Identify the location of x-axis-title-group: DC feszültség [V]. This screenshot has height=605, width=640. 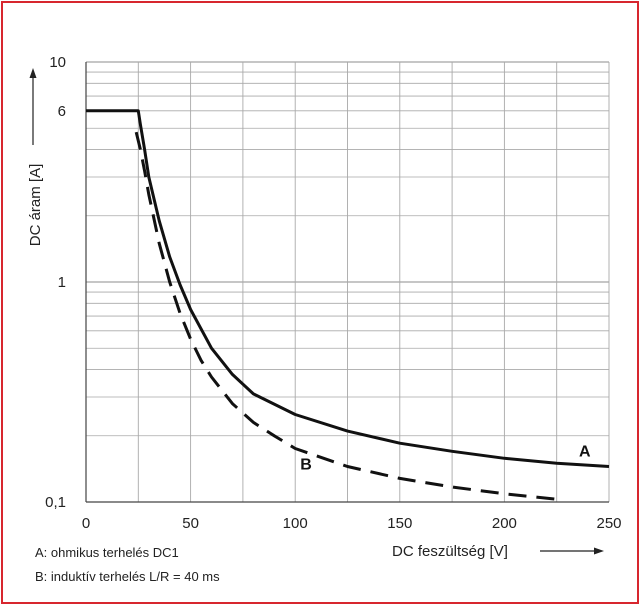
(498, 551).